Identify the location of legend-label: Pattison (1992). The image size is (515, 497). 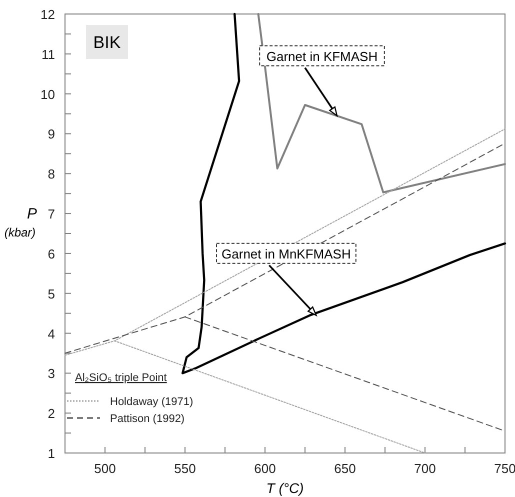
(147, 419).